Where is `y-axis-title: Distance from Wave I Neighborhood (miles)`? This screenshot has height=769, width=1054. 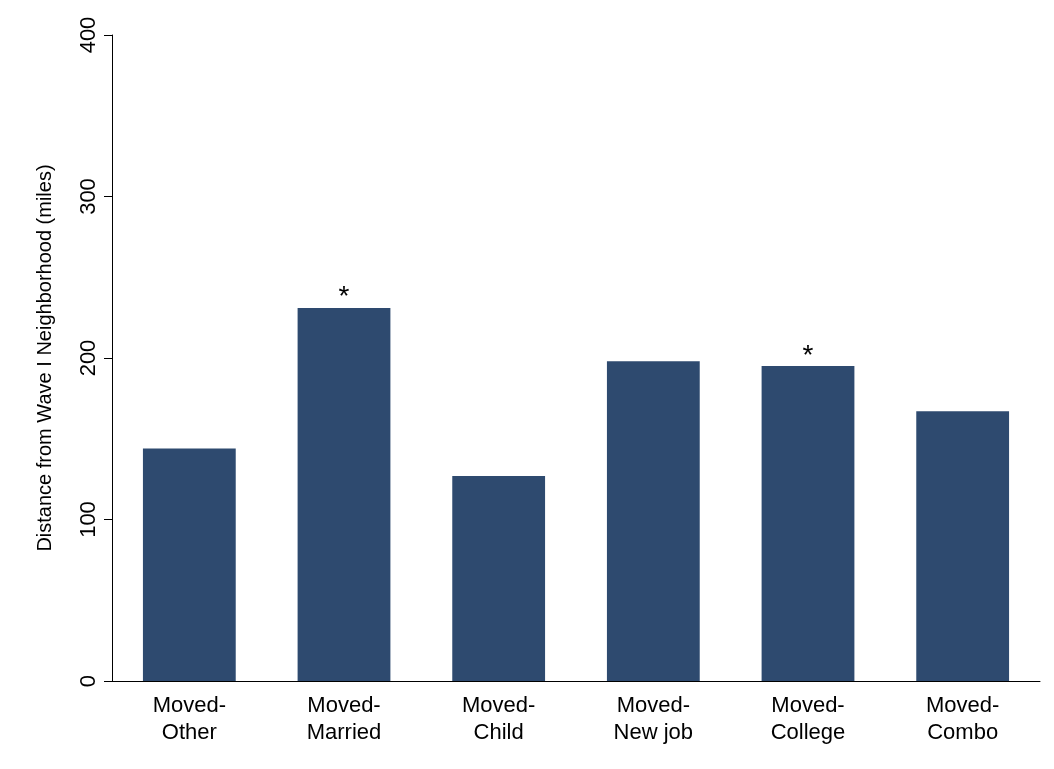 y-axis-title: Distance from Wave I Neighborhood (miles) is located at coordinates (44, 358).